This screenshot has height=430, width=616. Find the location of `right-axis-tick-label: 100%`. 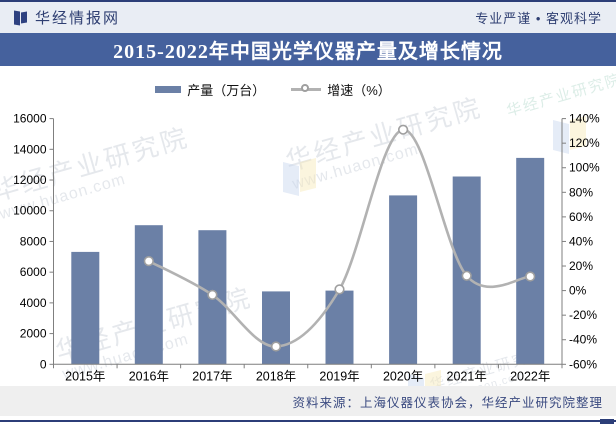

right-axis-tick-label: 100% is located at coordinates (584, 168).